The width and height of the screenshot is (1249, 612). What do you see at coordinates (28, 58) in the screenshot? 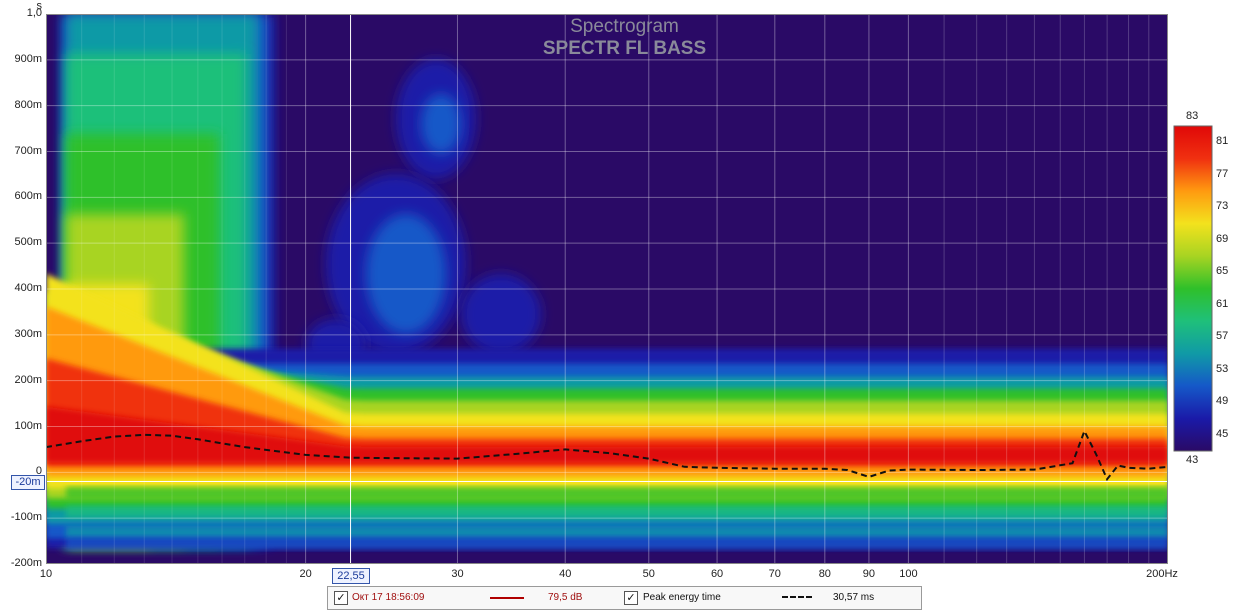
I see `y-tick-label: 900m` at bounding box center [28, 58].